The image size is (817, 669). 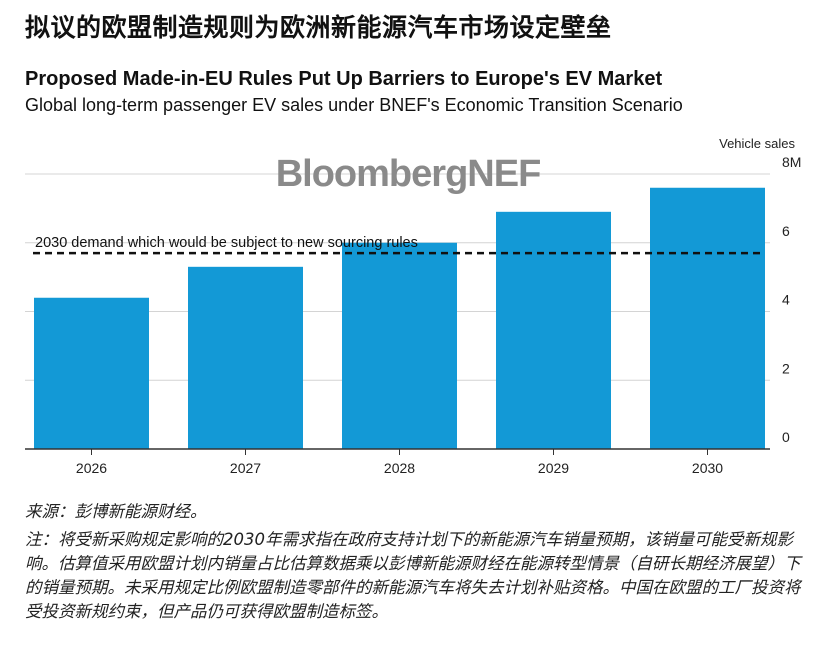 I want to click on bar-2029, so click(x=553, y=330).